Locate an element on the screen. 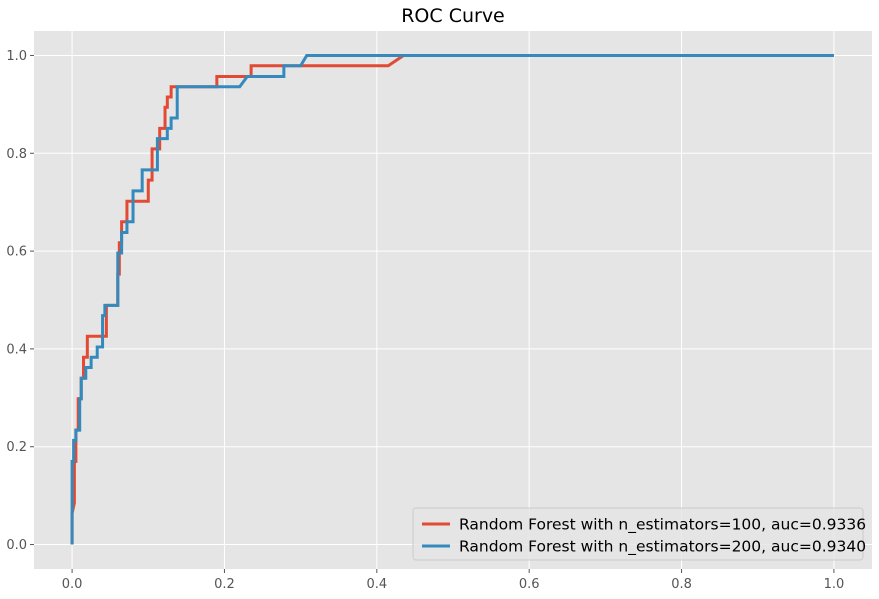 The image size is (879, 599). x-tick-label: 0.4 is located at coordinates (376, 584).